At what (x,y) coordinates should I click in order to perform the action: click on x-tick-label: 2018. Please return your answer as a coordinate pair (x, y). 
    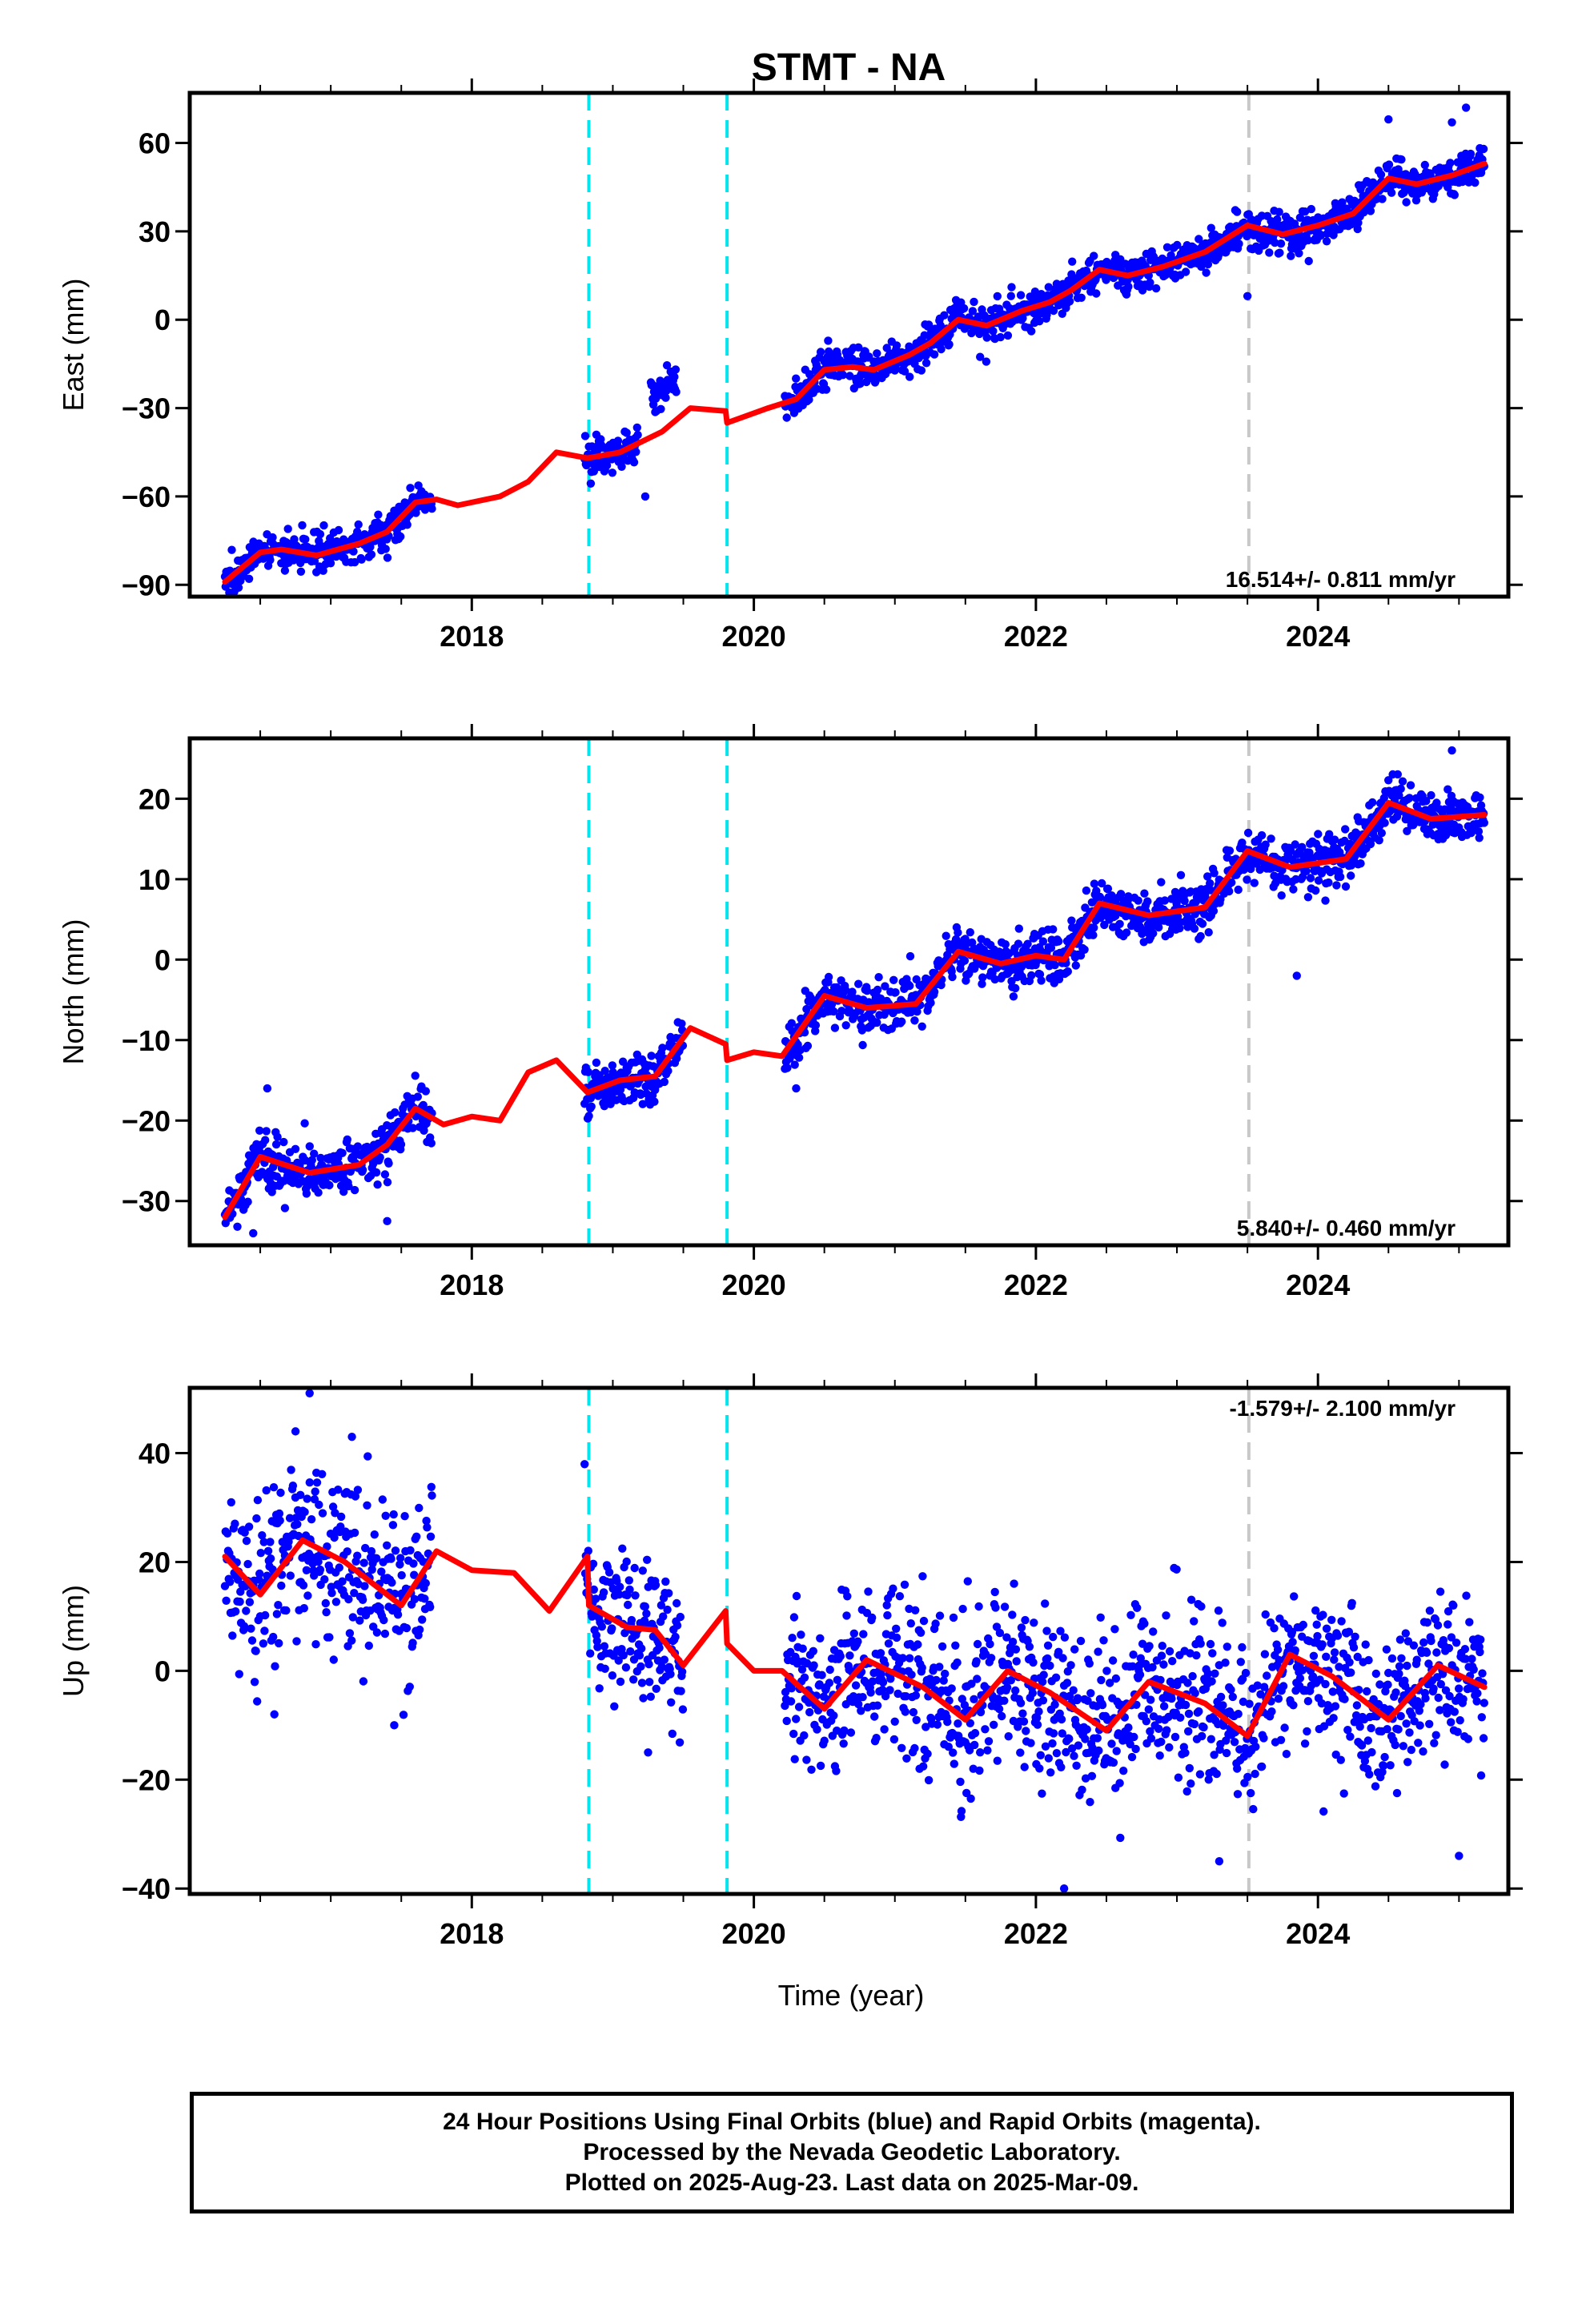
    Looking at the image, I should click on (472, 1285).